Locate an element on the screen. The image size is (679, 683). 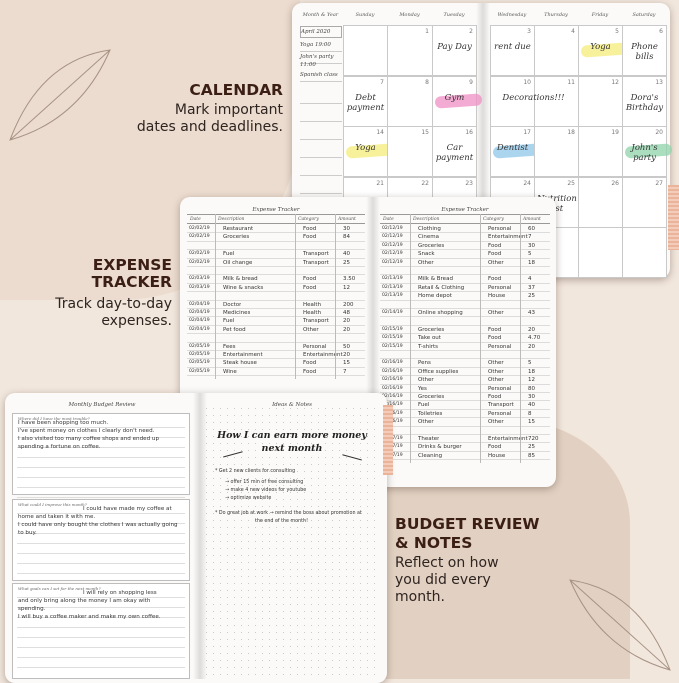
day-note: Dentist is located at coordinates (512, 148).